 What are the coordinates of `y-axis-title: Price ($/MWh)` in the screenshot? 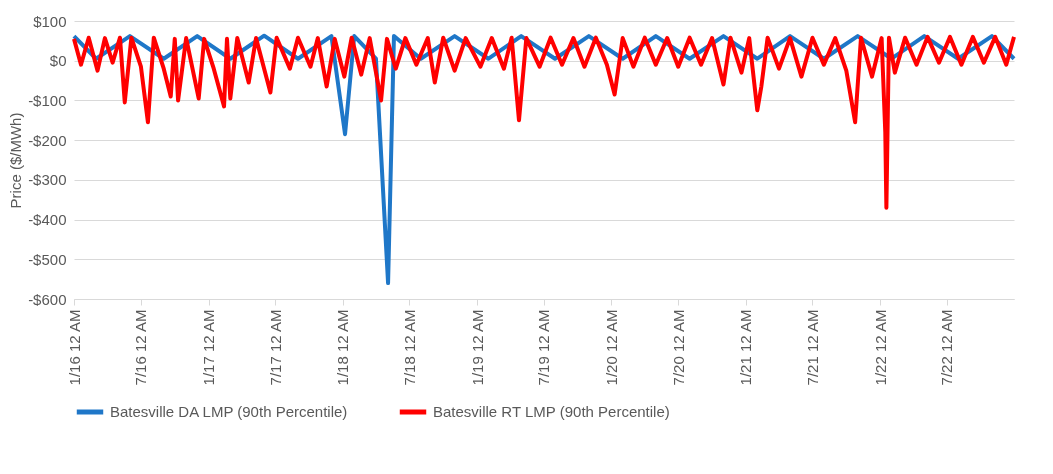 It's located at (16, 160).